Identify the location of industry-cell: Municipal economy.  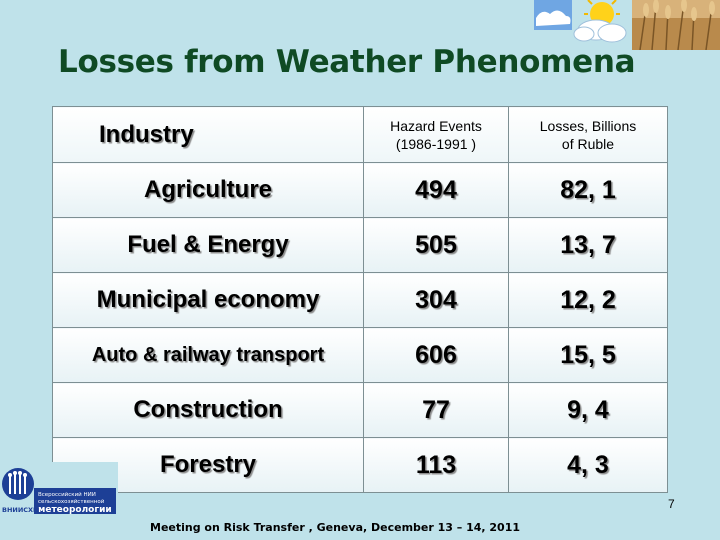
(208, 300).